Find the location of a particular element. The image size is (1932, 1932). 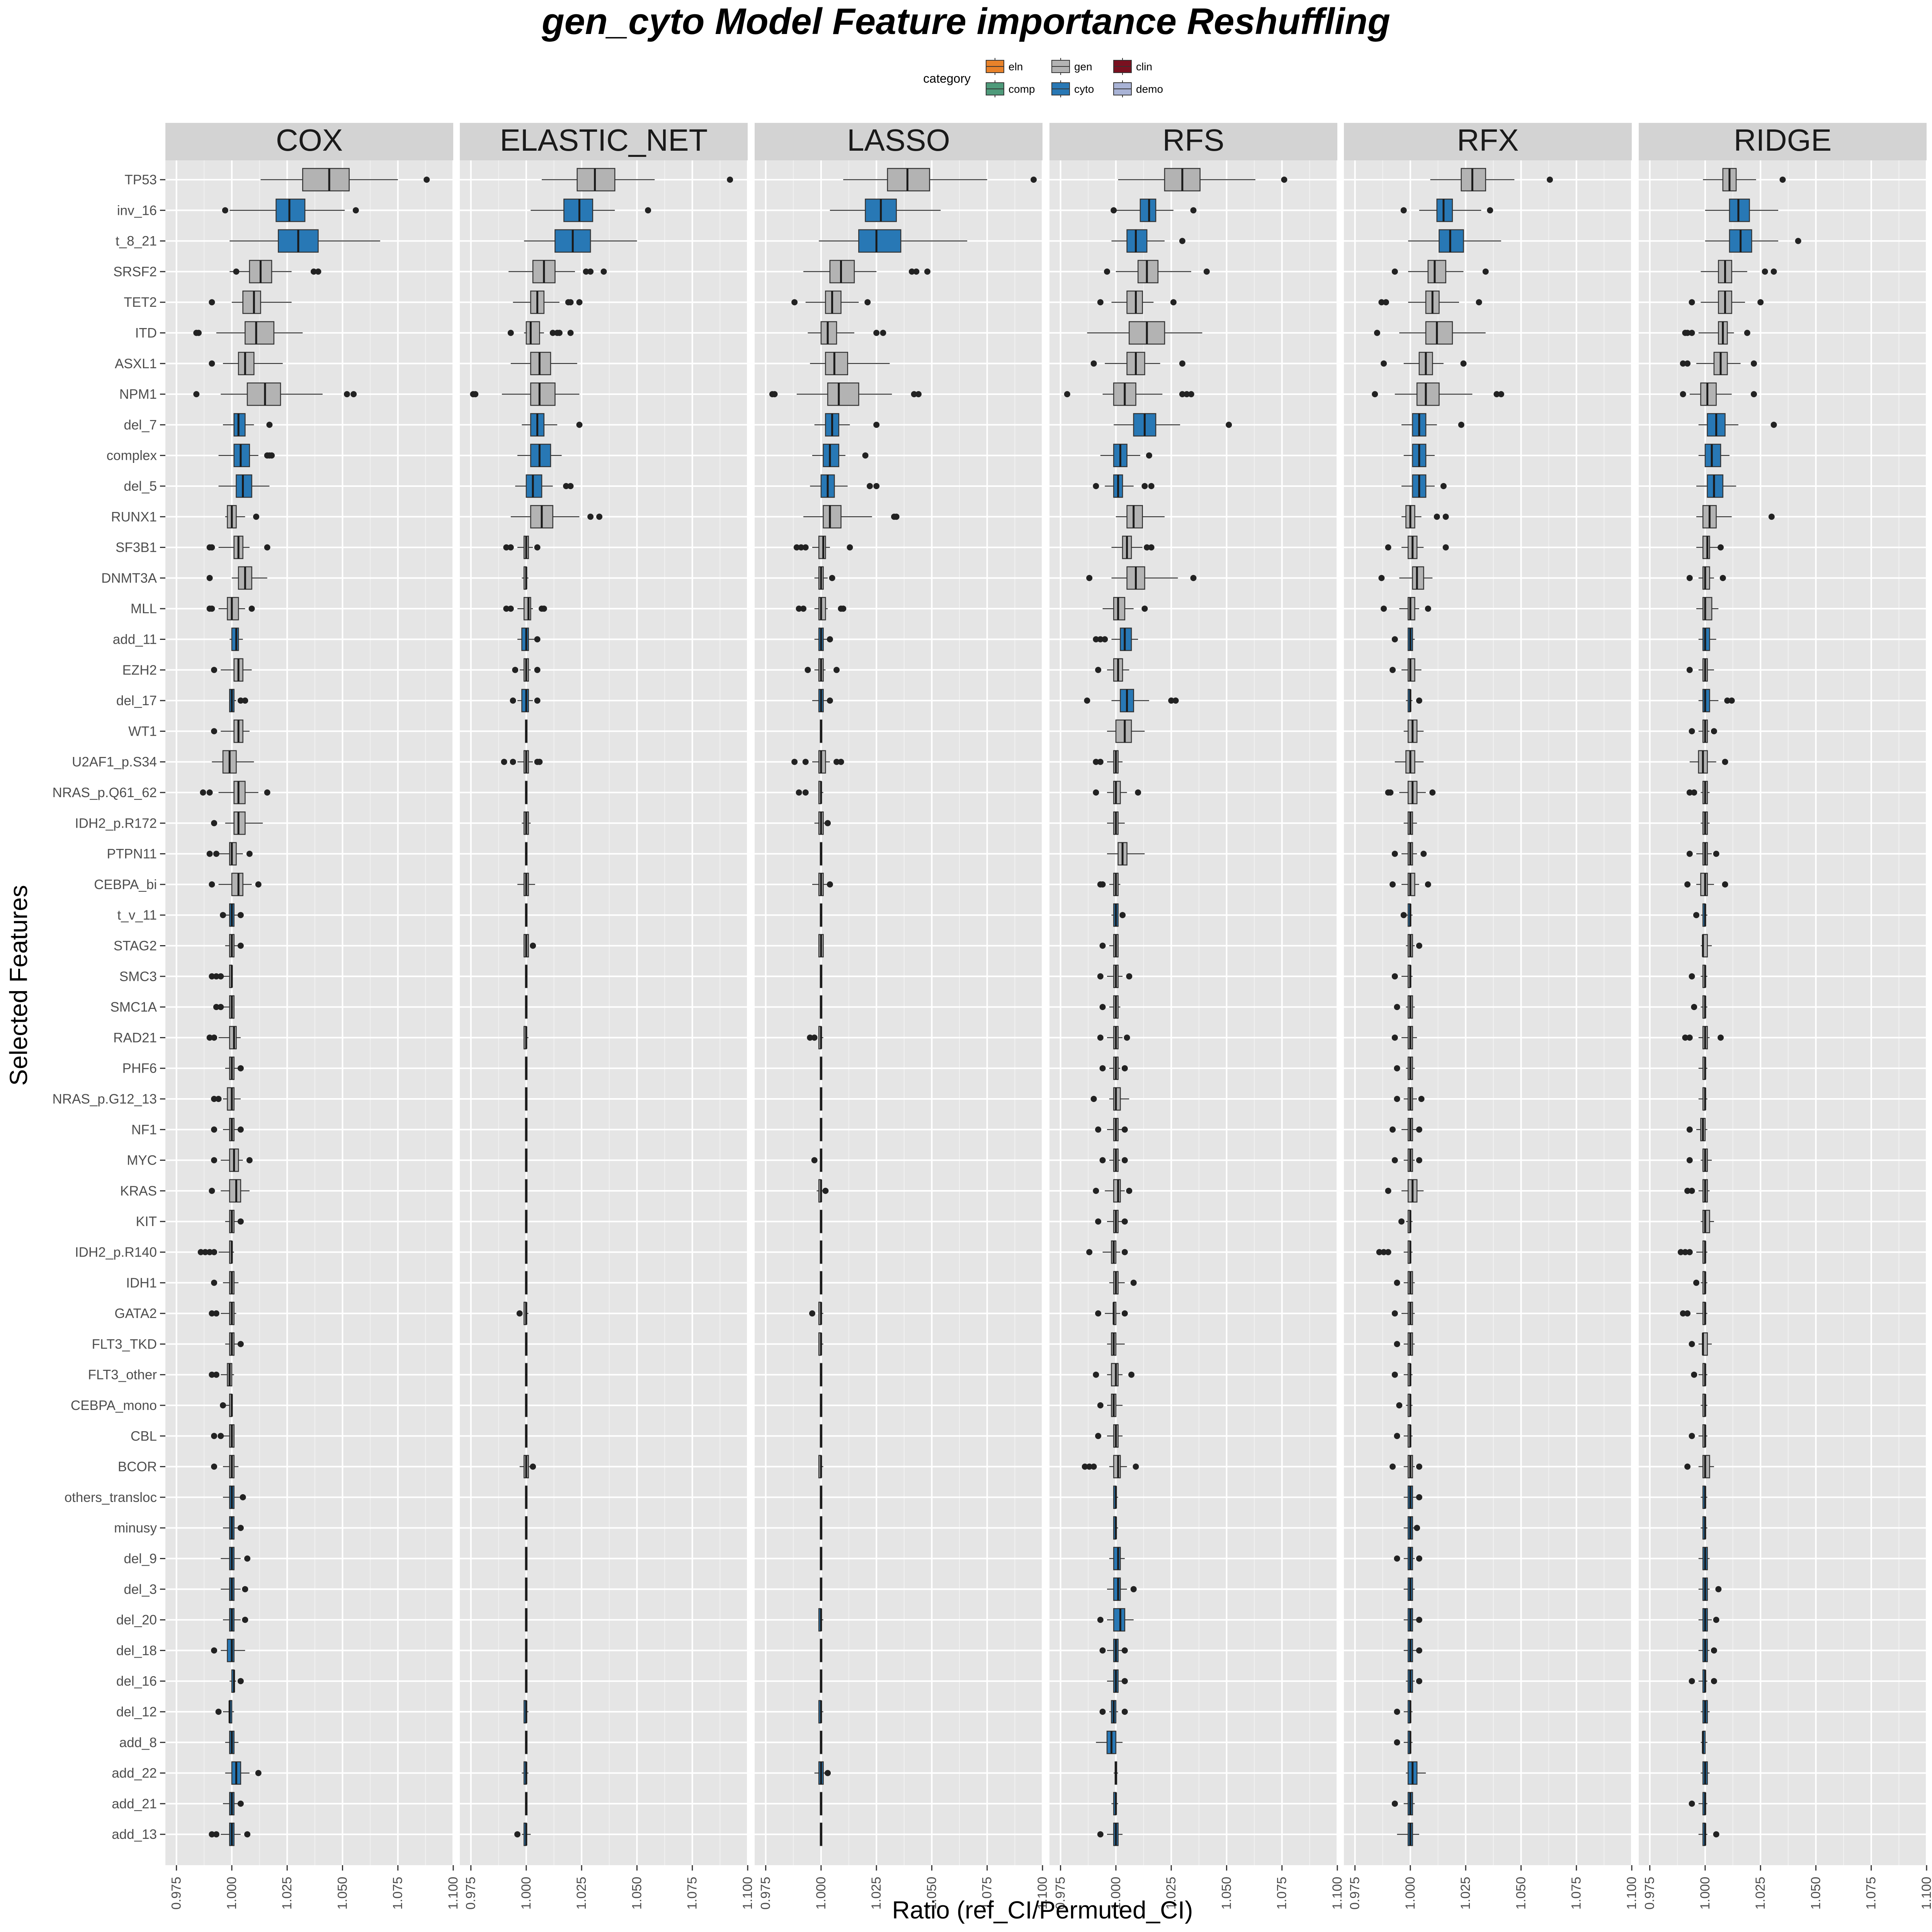

box-GATA2 is located at coordinates (1403, 1313).